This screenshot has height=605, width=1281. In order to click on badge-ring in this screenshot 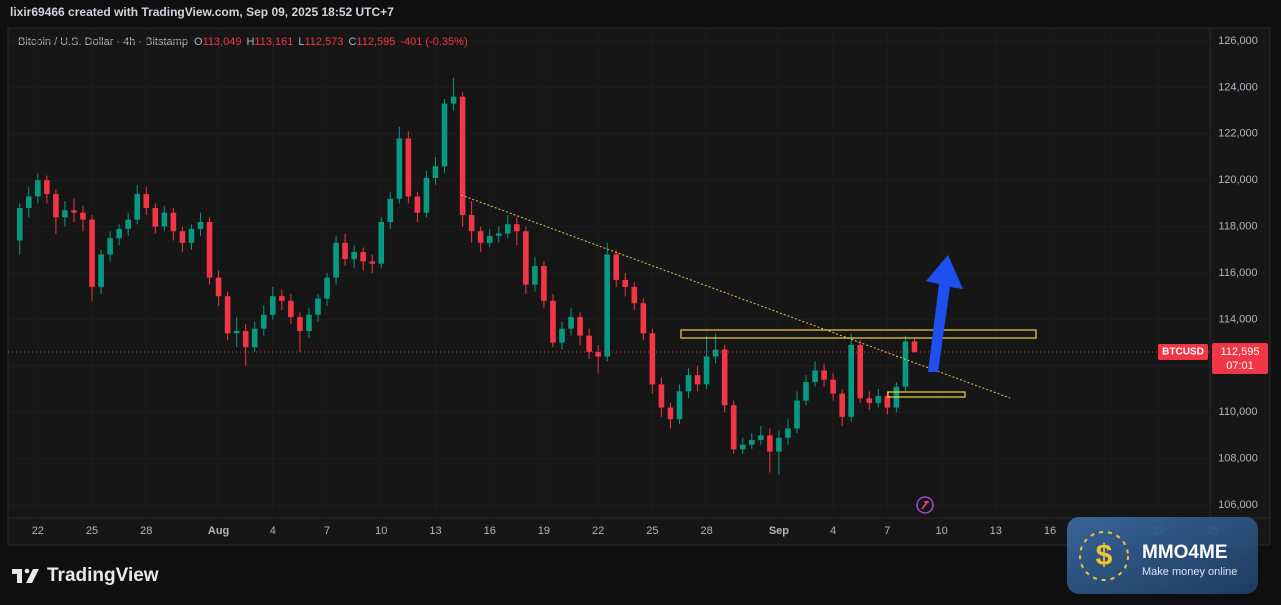, I will do `click(1104, 556)`.